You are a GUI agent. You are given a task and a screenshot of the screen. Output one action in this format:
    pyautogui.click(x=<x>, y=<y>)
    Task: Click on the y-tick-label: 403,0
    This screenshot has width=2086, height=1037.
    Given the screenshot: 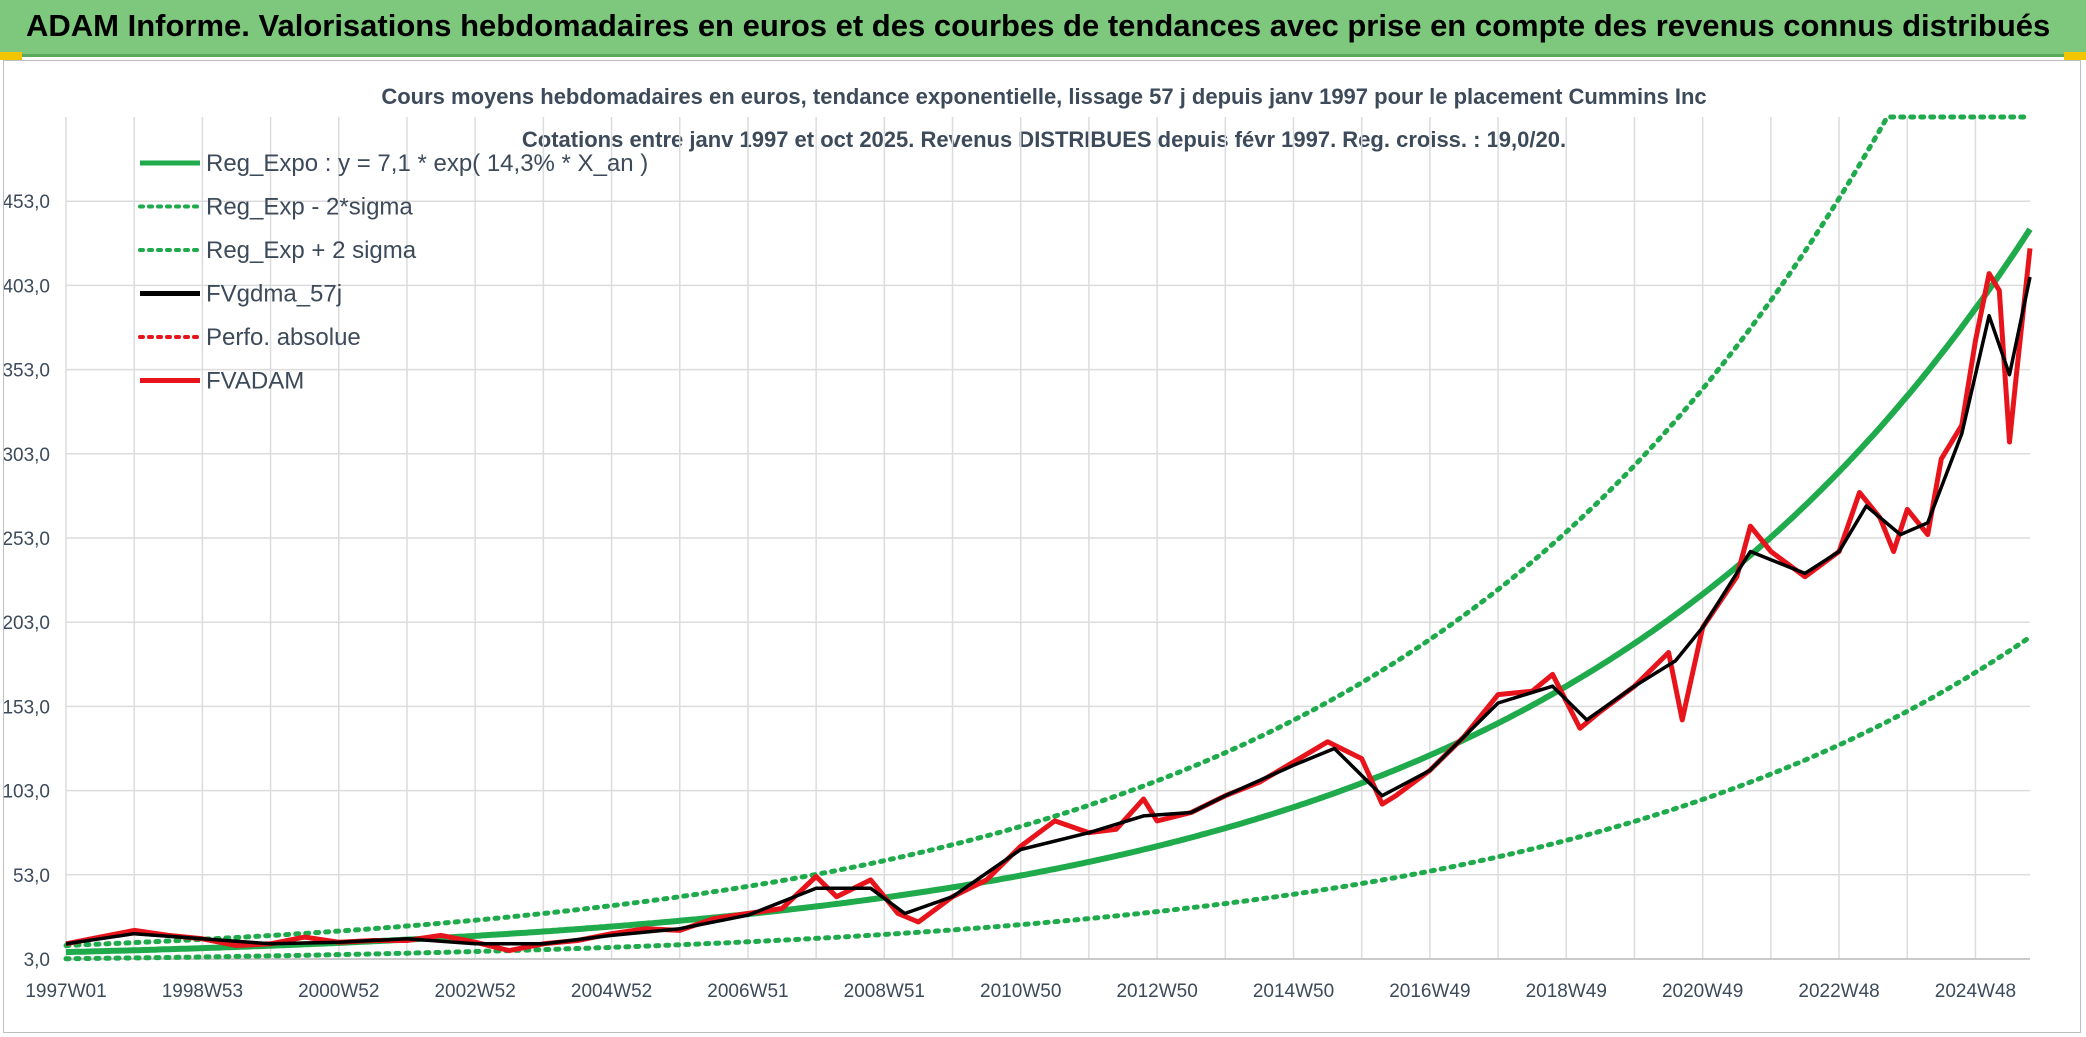 What is the action you would take?
    pyautogui.click(x=27, y=286)
    